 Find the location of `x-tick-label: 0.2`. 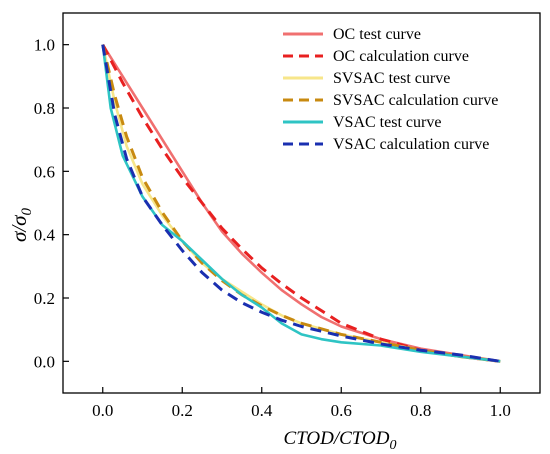

x-tick-label: 0.2 is located at coordinates (182, 410).